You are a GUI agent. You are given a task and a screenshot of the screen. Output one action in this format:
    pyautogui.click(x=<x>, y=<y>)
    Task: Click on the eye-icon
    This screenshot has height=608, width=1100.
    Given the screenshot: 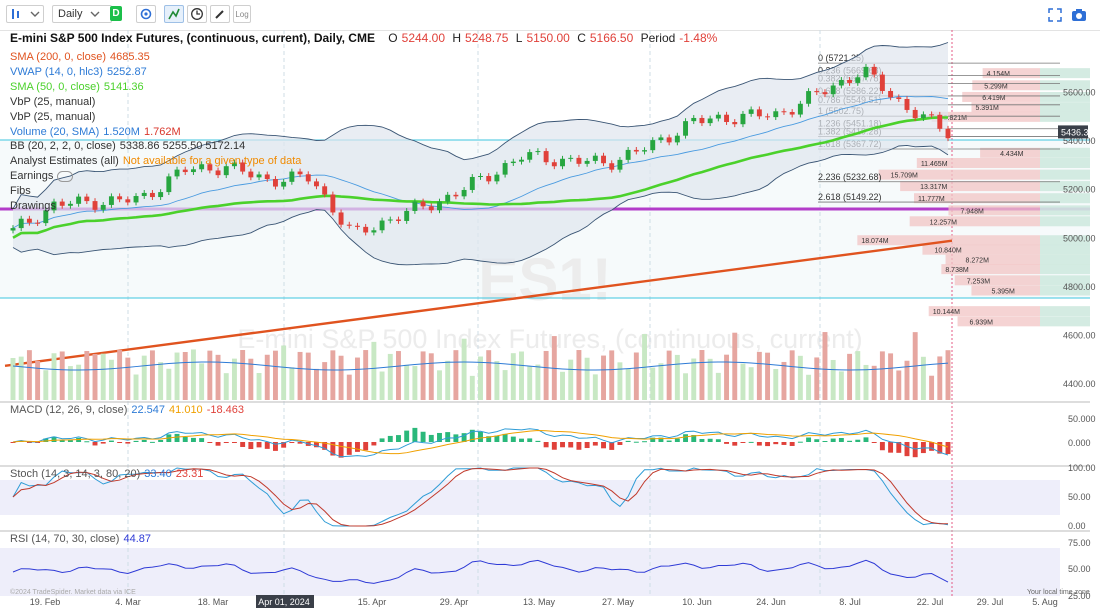 What is the action you would take?
    pyautogui.click(x=65, y=176)
    